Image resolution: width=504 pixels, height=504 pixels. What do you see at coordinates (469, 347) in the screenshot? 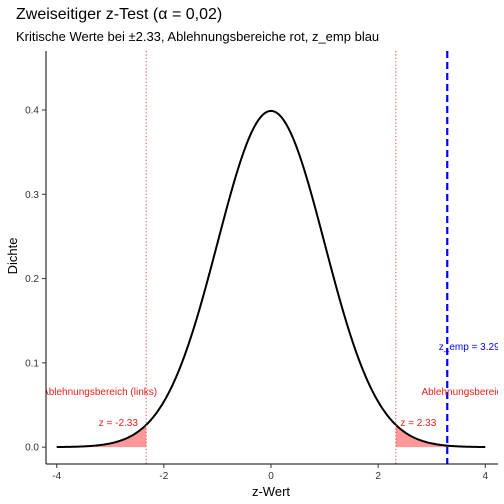
I see `annotation-4: z_emp = 3.29` at bounding box center [469, 347].